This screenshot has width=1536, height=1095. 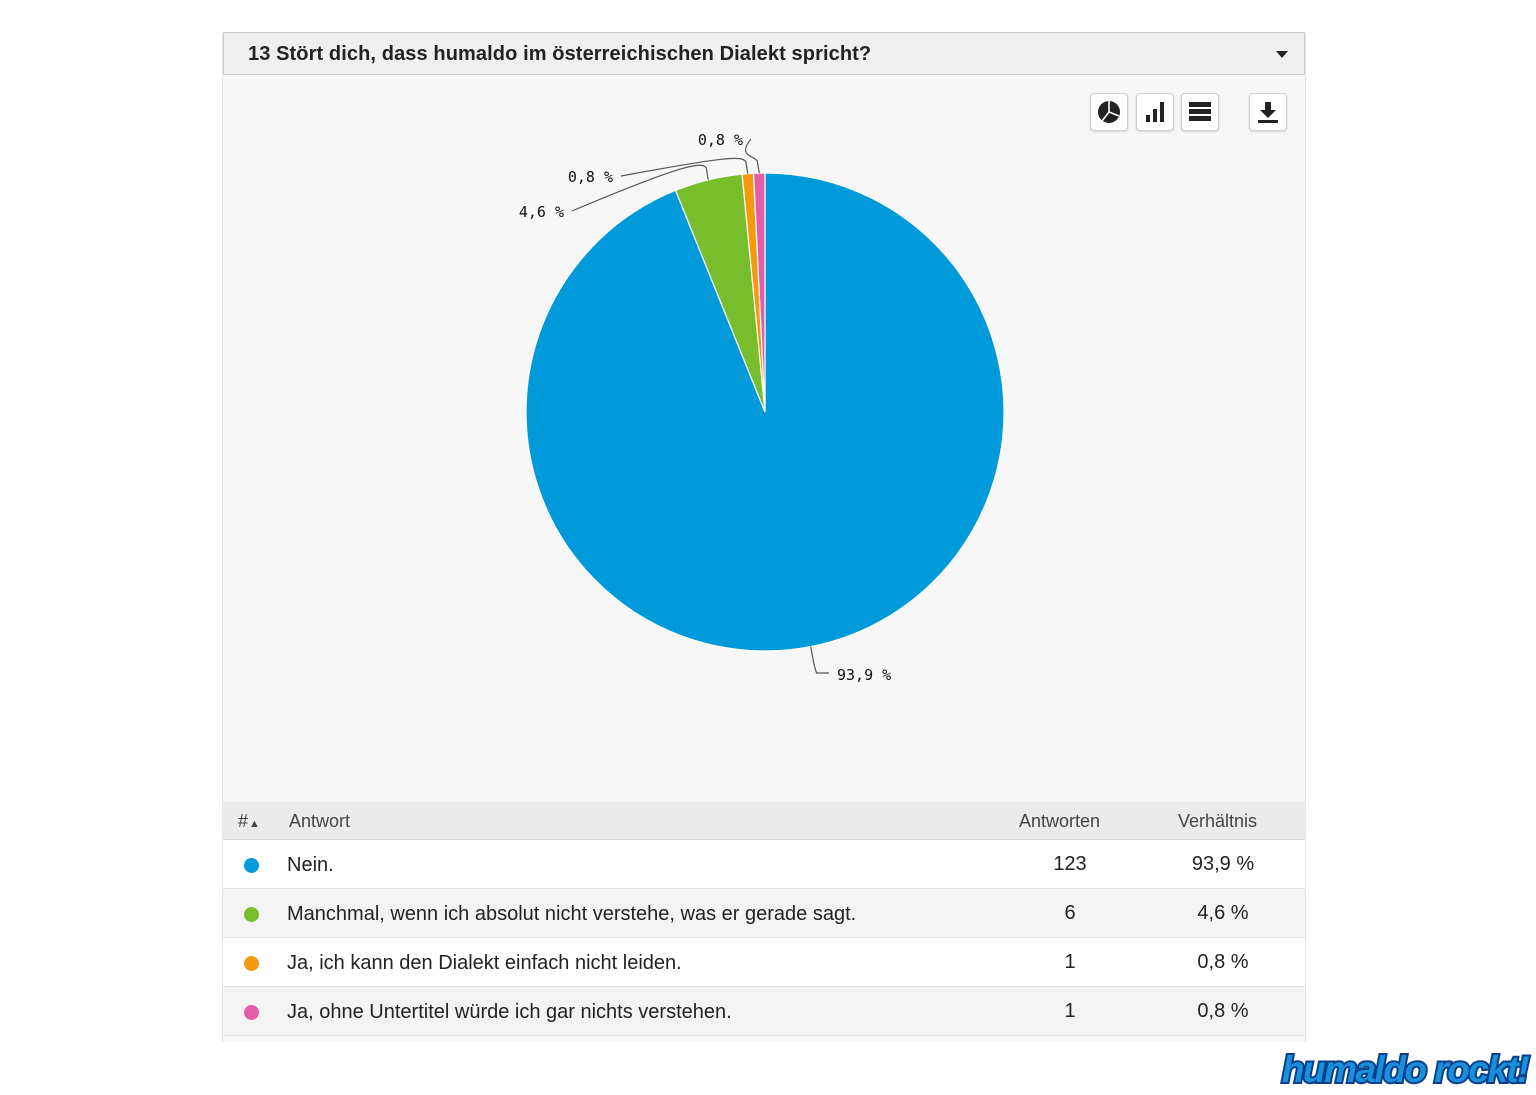 I want to click on table-header: #▲ Antwort Antworten Verhältnis, so click(x=764, y=821).